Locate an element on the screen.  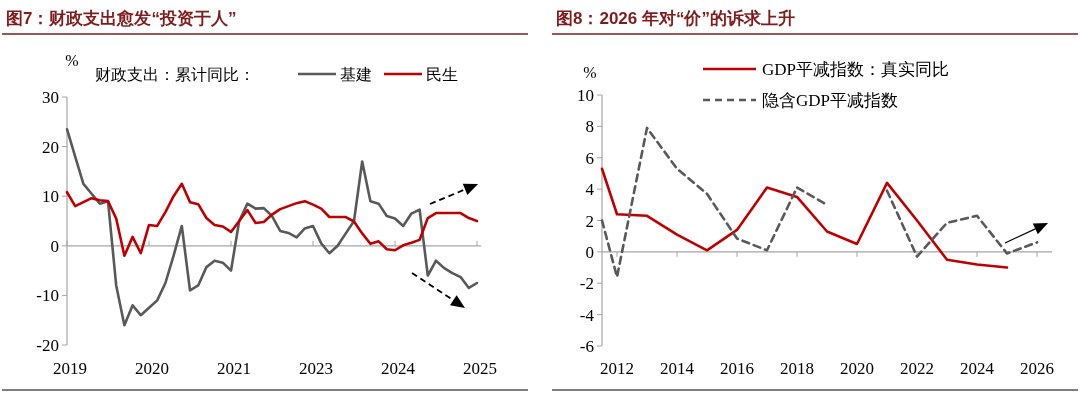
x-tick-label: 2019 is located at coordinates (70, 368).